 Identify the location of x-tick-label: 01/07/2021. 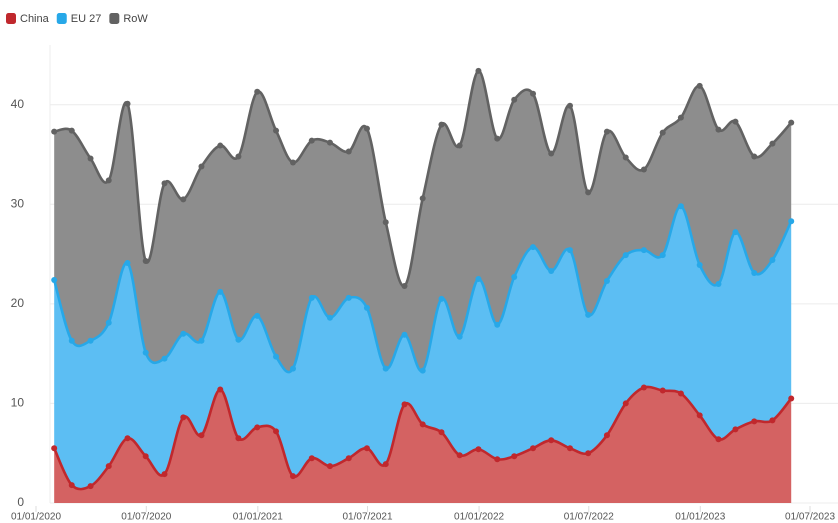
(368, 517).